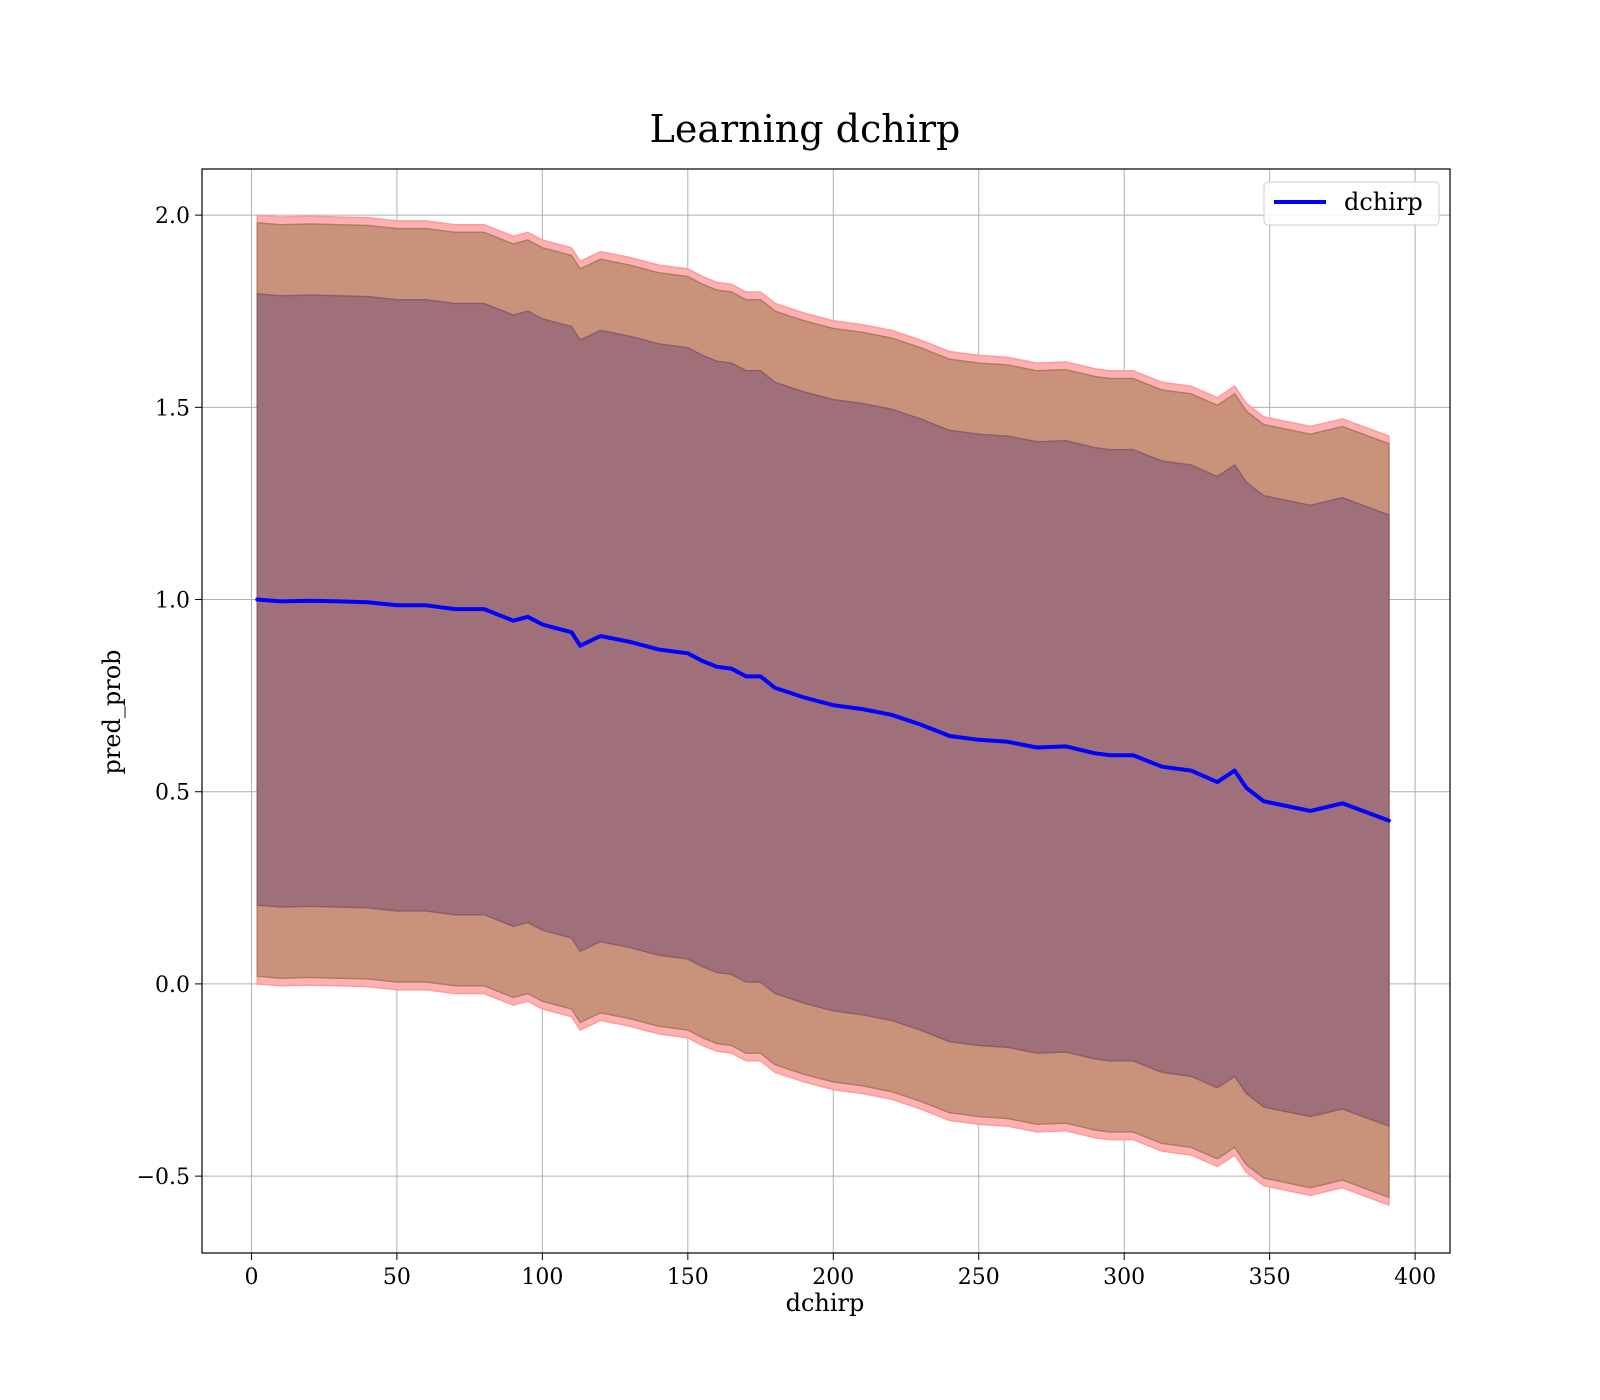 This screenshot has width=1600, height=1400. I want to click on legend-box, so click(1351, 203).